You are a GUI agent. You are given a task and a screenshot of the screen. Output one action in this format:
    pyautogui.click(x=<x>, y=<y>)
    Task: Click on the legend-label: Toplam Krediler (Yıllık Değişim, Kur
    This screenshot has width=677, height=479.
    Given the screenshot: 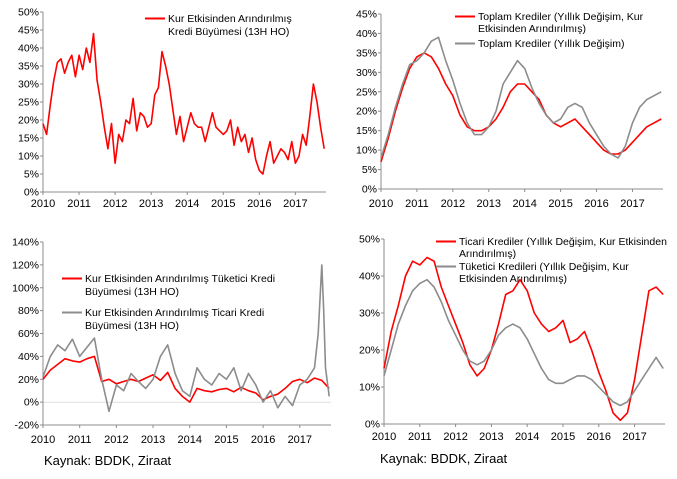 What is the action you would take?
    pyautogui.click(x=561, y=17)
    